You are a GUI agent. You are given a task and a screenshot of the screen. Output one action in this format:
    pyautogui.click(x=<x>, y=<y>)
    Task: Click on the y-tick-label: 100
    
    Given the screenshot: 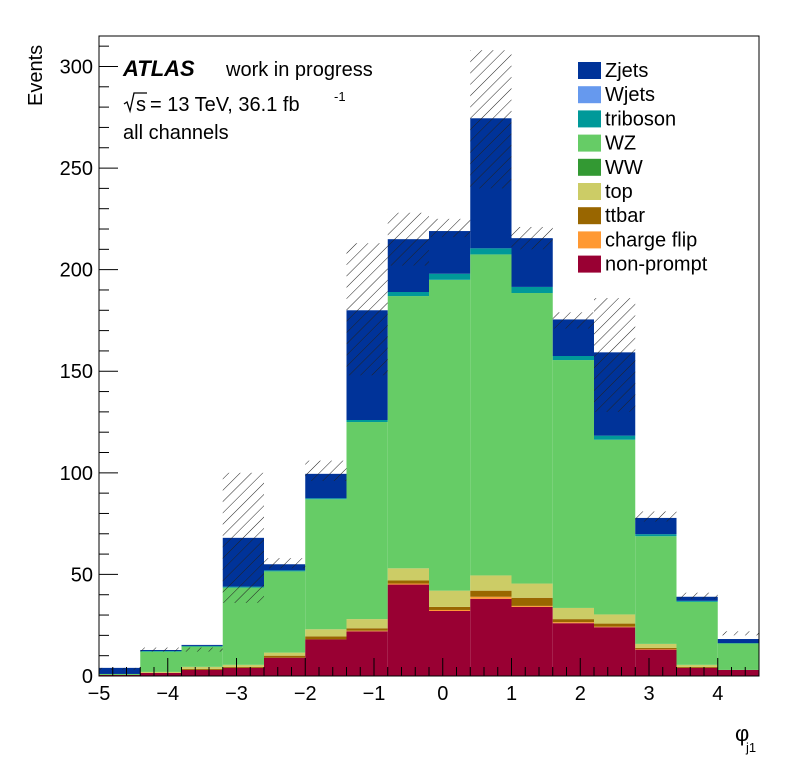 What is the action you would take?
    pyautogui.click(x=76, y=474)
    